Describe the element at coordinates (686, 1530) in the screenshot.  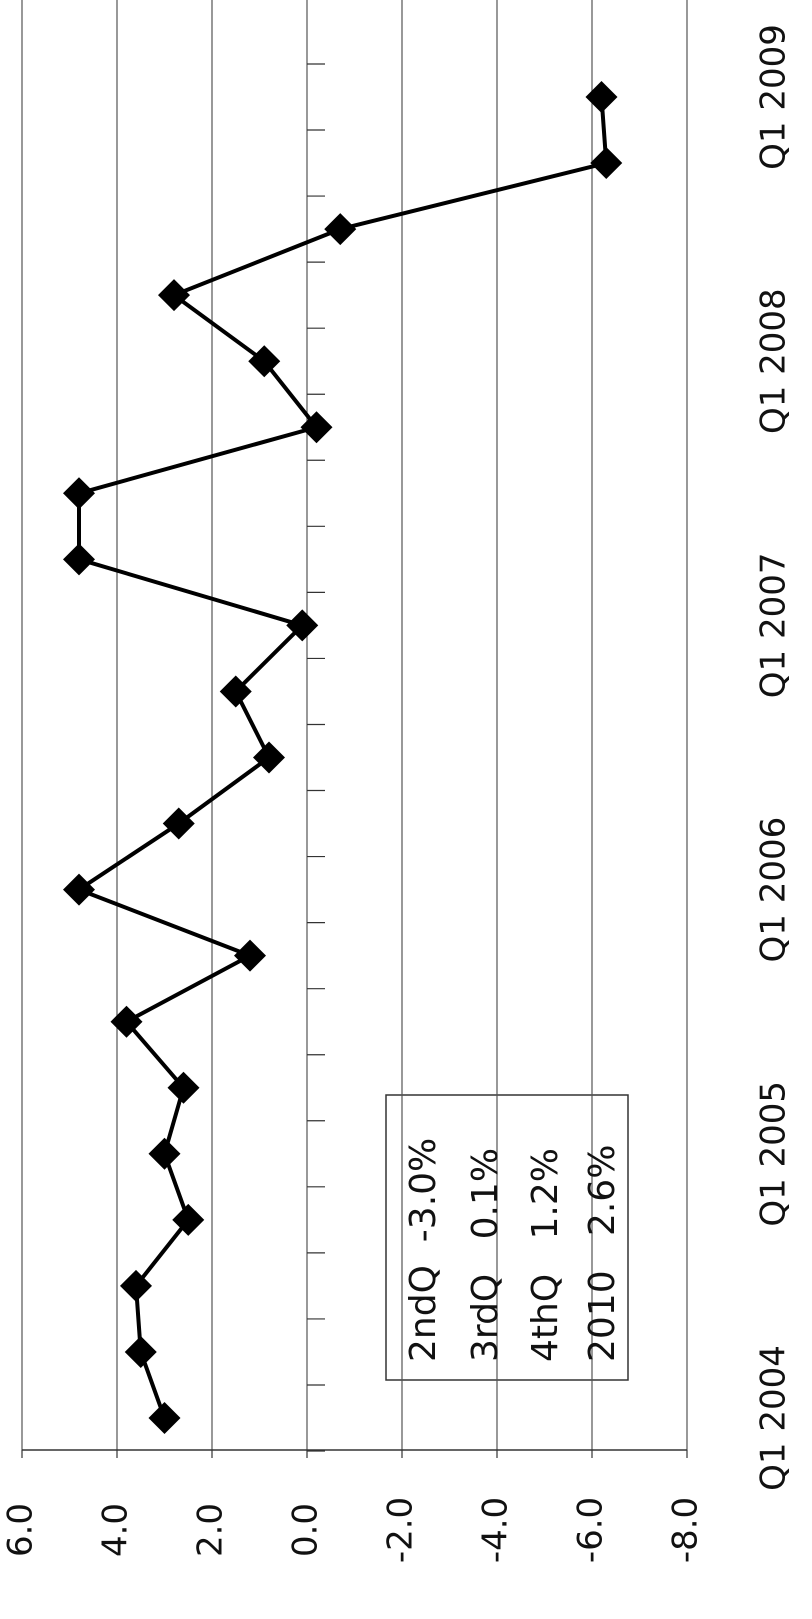
I see `y-tick-label: -8.0` at that location.